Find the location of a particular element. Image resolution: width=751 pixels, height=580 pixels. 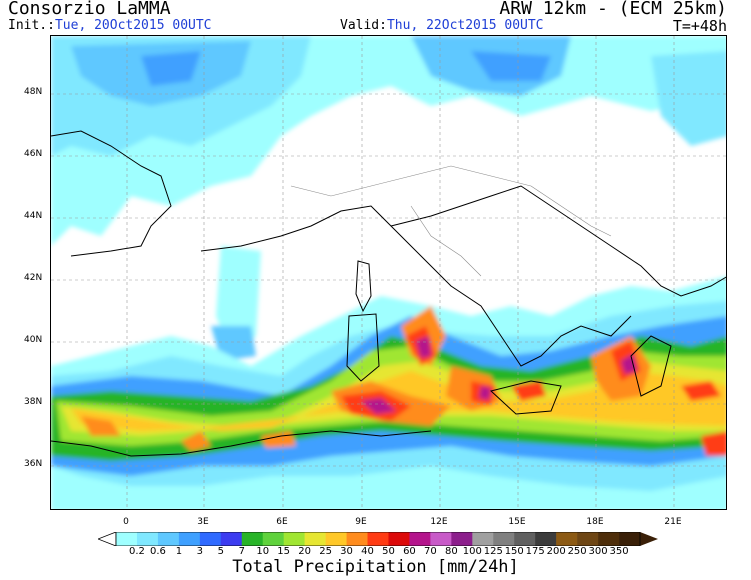

colorbar-label: 70 is located at coordinates (430, 551).